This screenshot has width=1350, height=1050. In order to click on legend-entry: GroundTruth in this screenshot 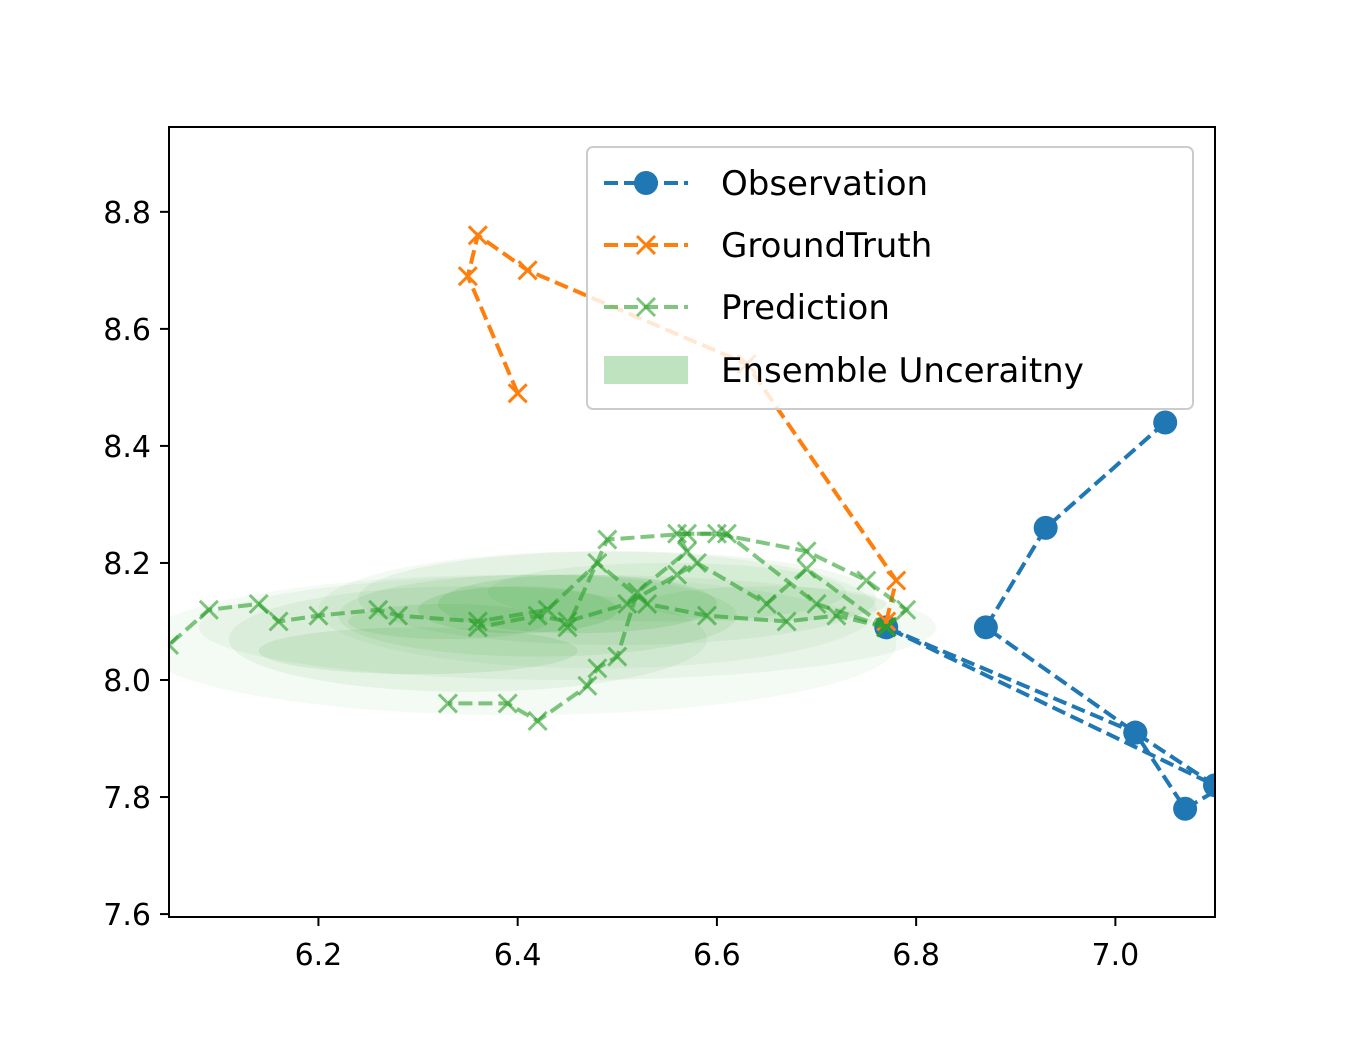, I will do `click(768, 246)`.